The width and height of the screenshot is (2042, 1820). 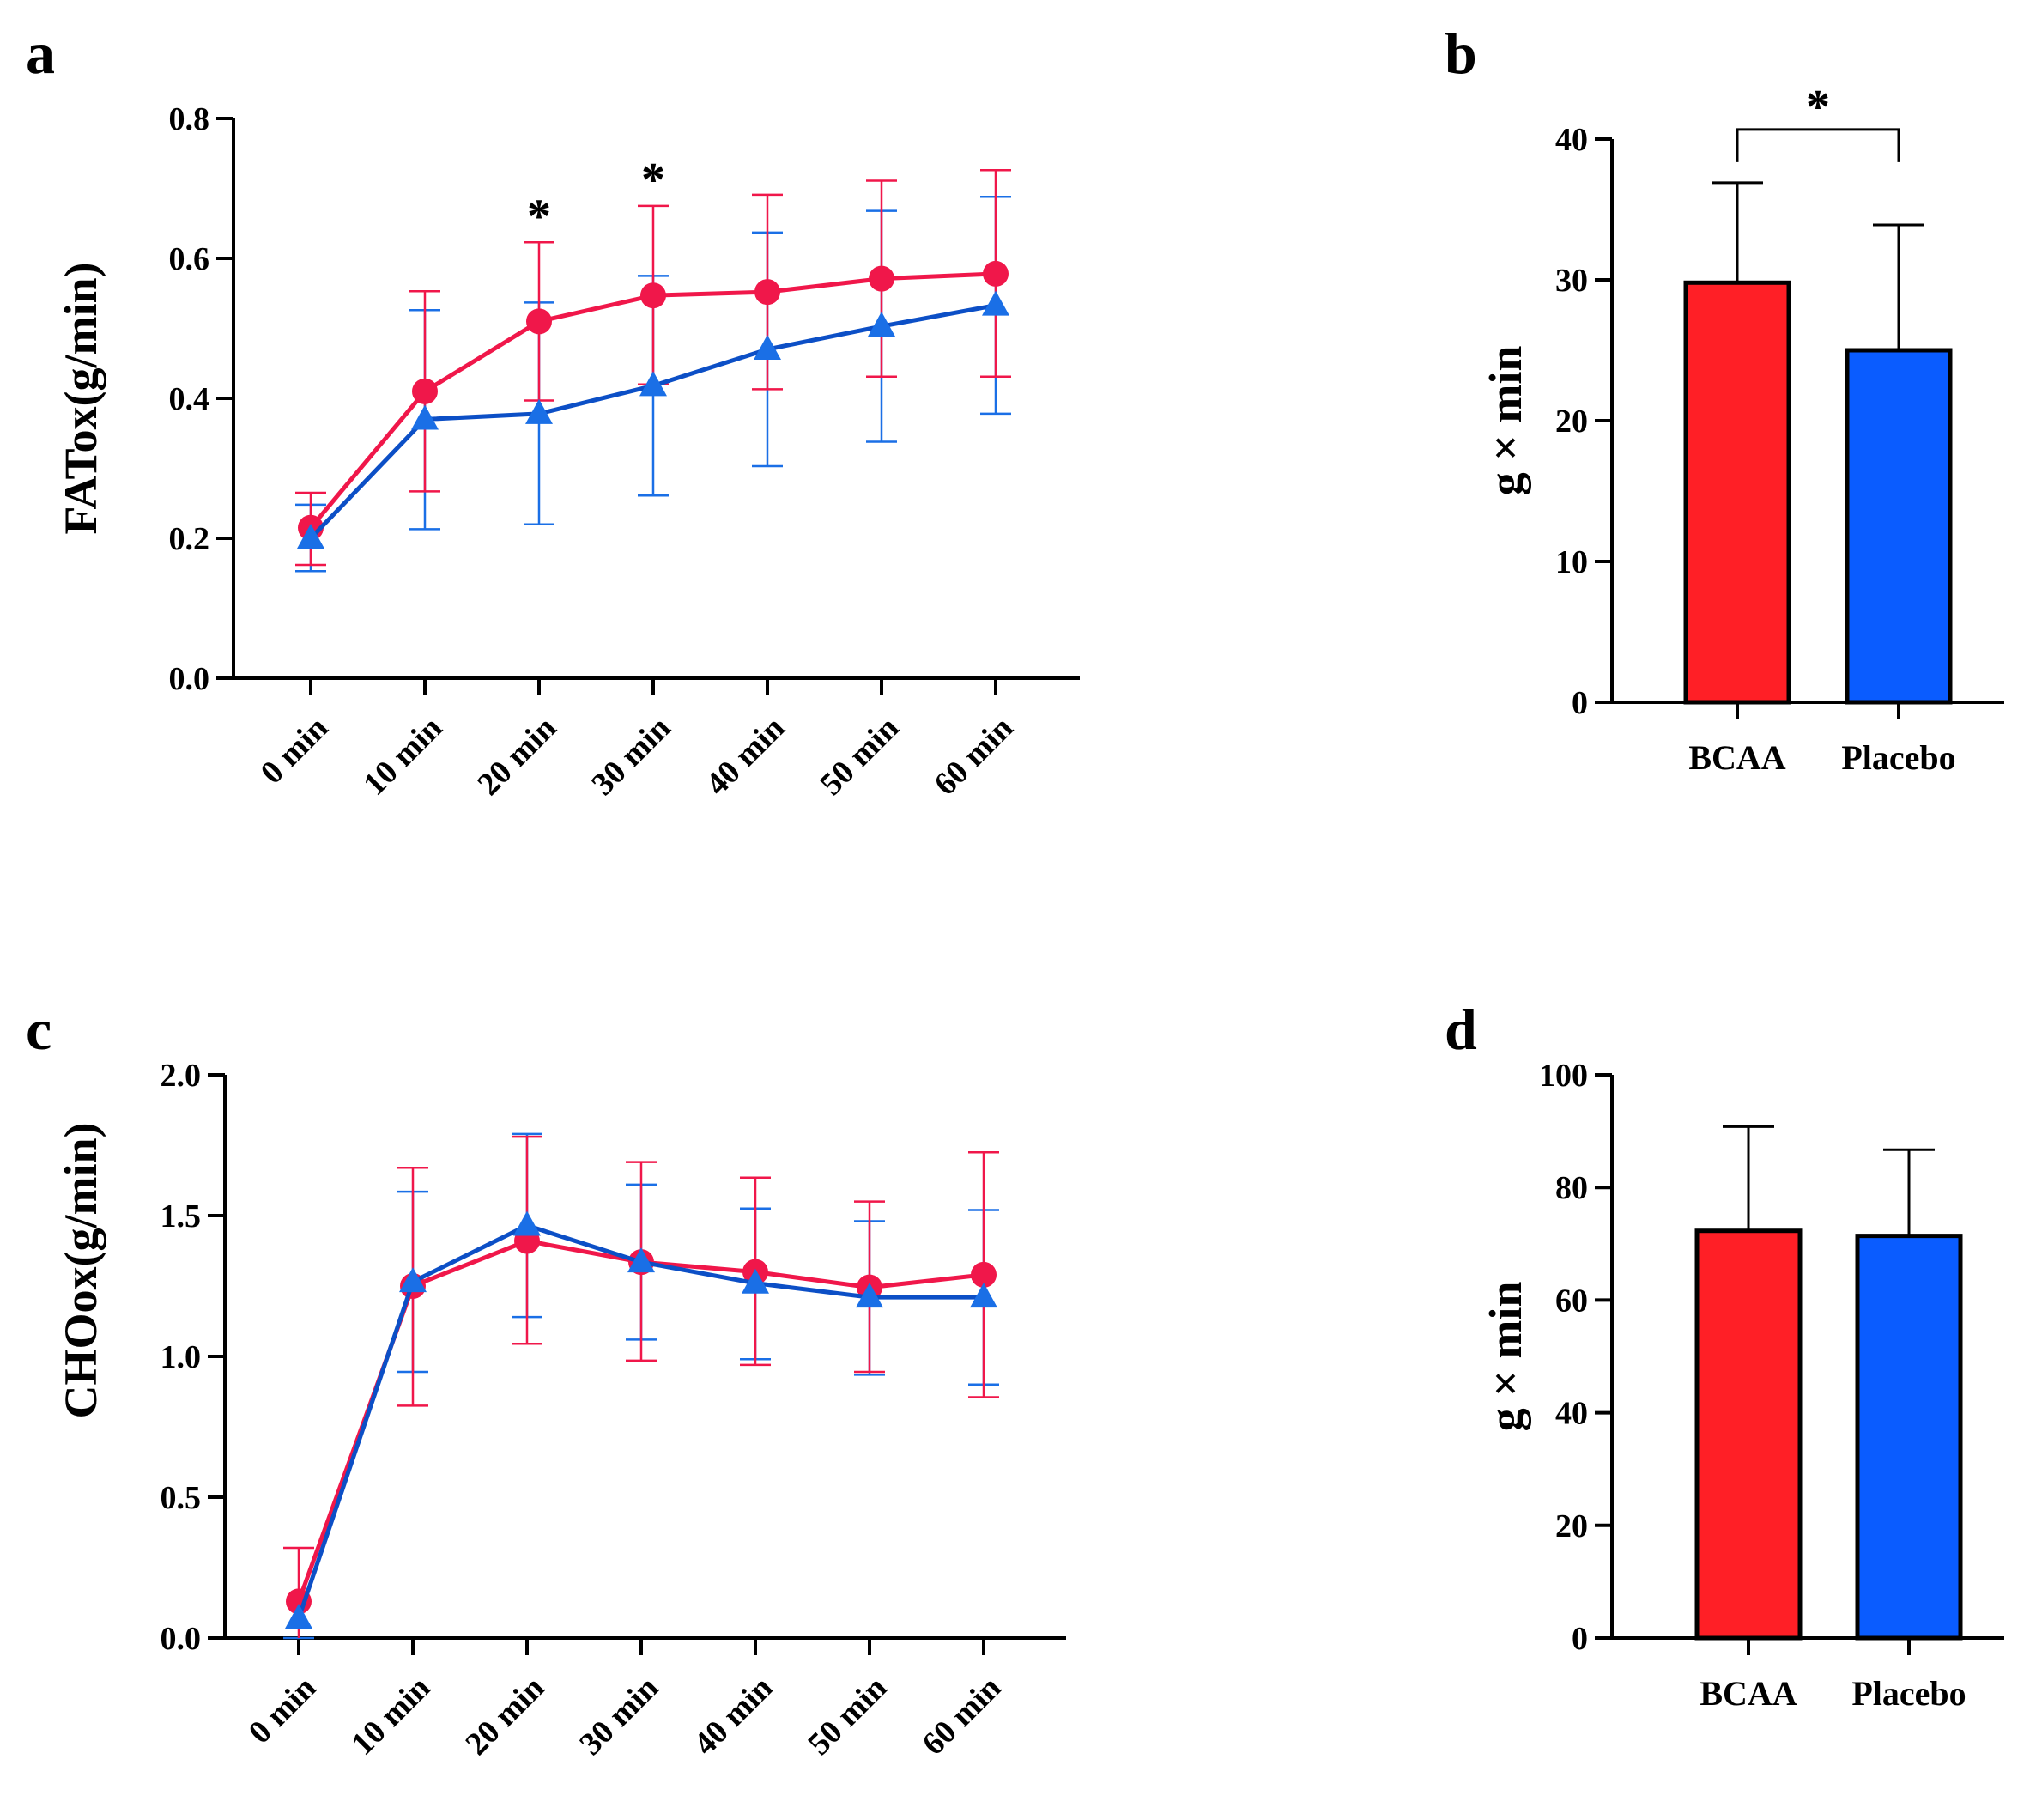 What do you see at coordinates (181, 1498) in the screenshot?
I see `y-tick-label: 0.5` at bounding box center [181, 1498].